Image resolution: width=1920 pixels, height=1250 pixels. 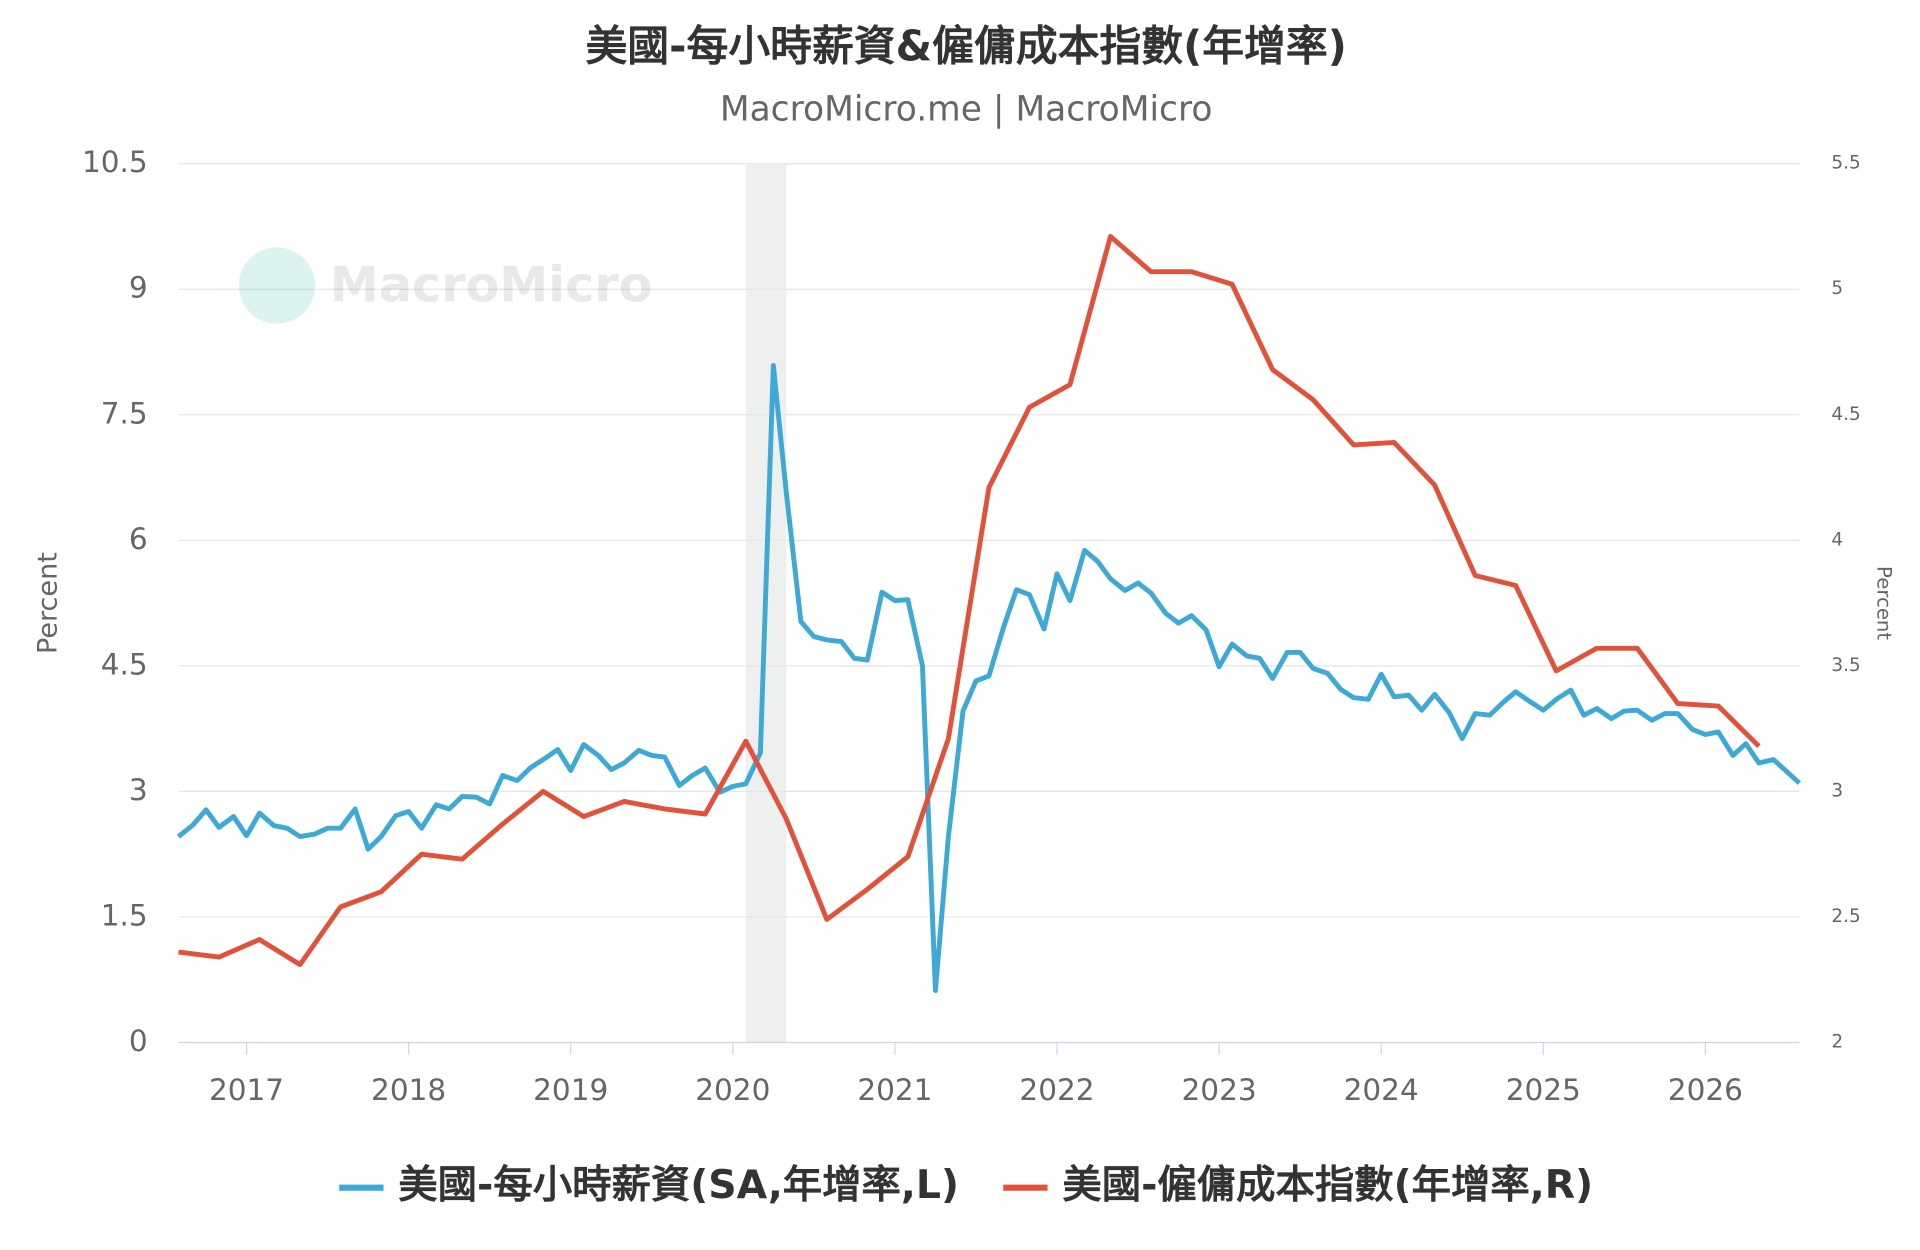 What do you see at coordinates (277, 285) in the screenshot?
I see `watermark-logo` at bounding box center [277, 285].